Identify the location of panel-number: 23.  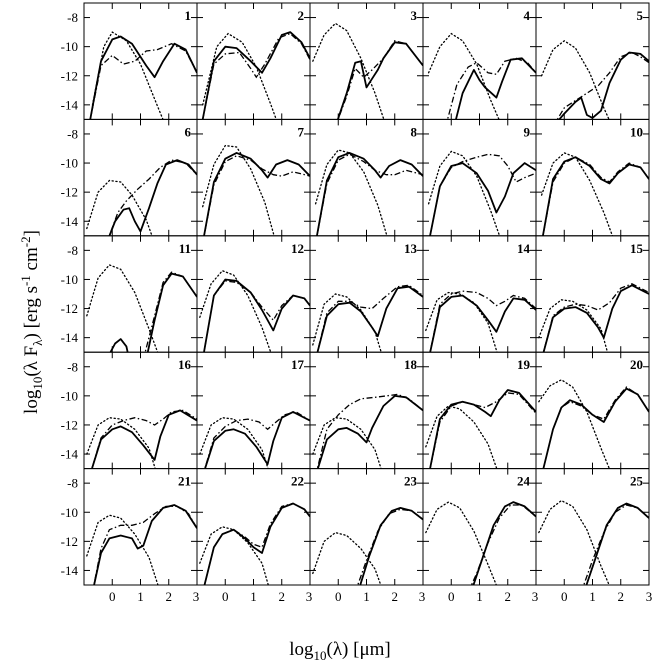
(411, 481).